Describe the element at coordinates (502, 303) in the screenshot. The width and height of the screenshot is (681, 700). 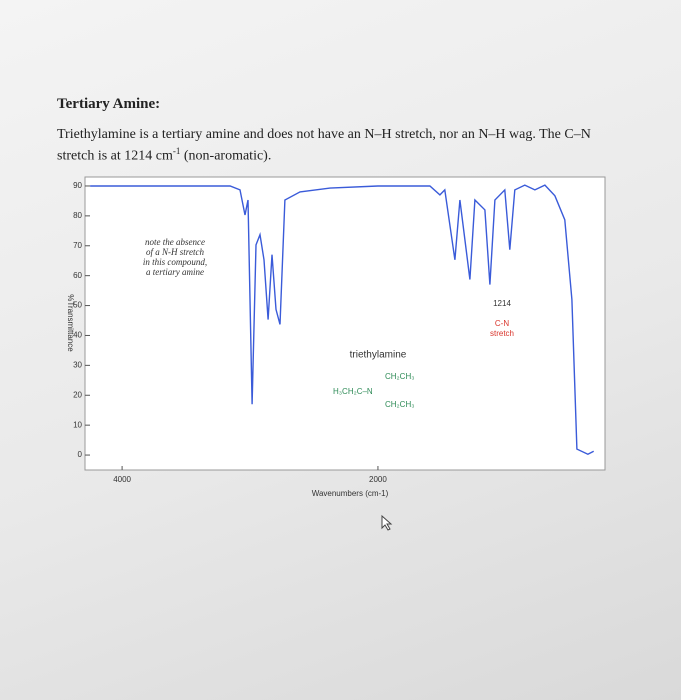
I see `peak-label: 1214` at that location.